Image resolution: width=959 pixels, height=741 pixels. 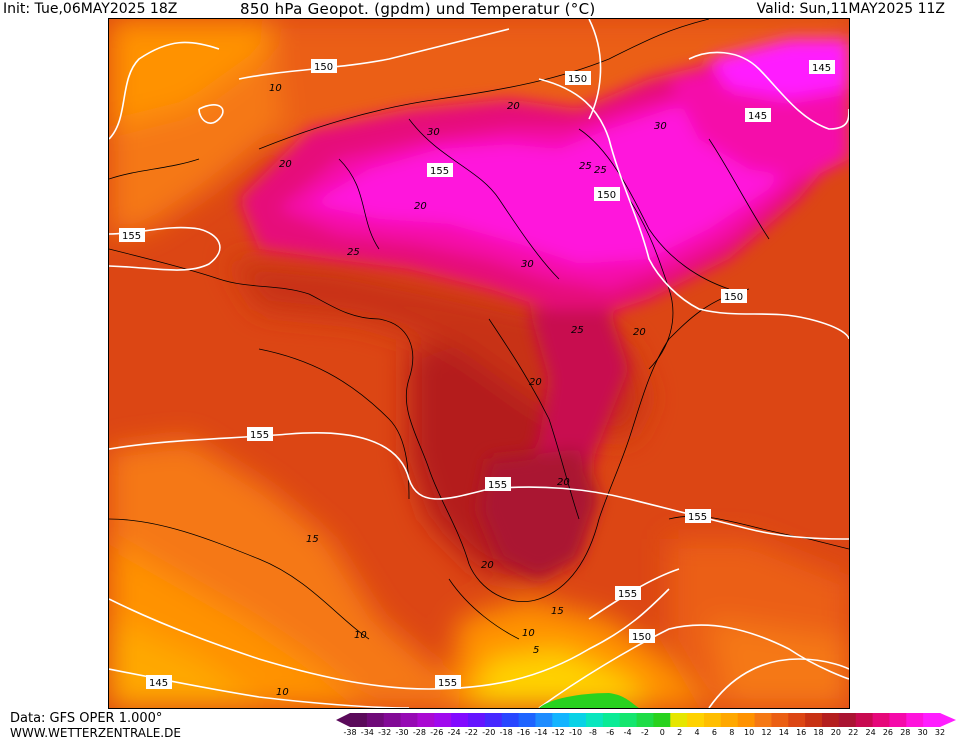 I want to click on scale-tick-label: -4, so click(x=627, y=732).